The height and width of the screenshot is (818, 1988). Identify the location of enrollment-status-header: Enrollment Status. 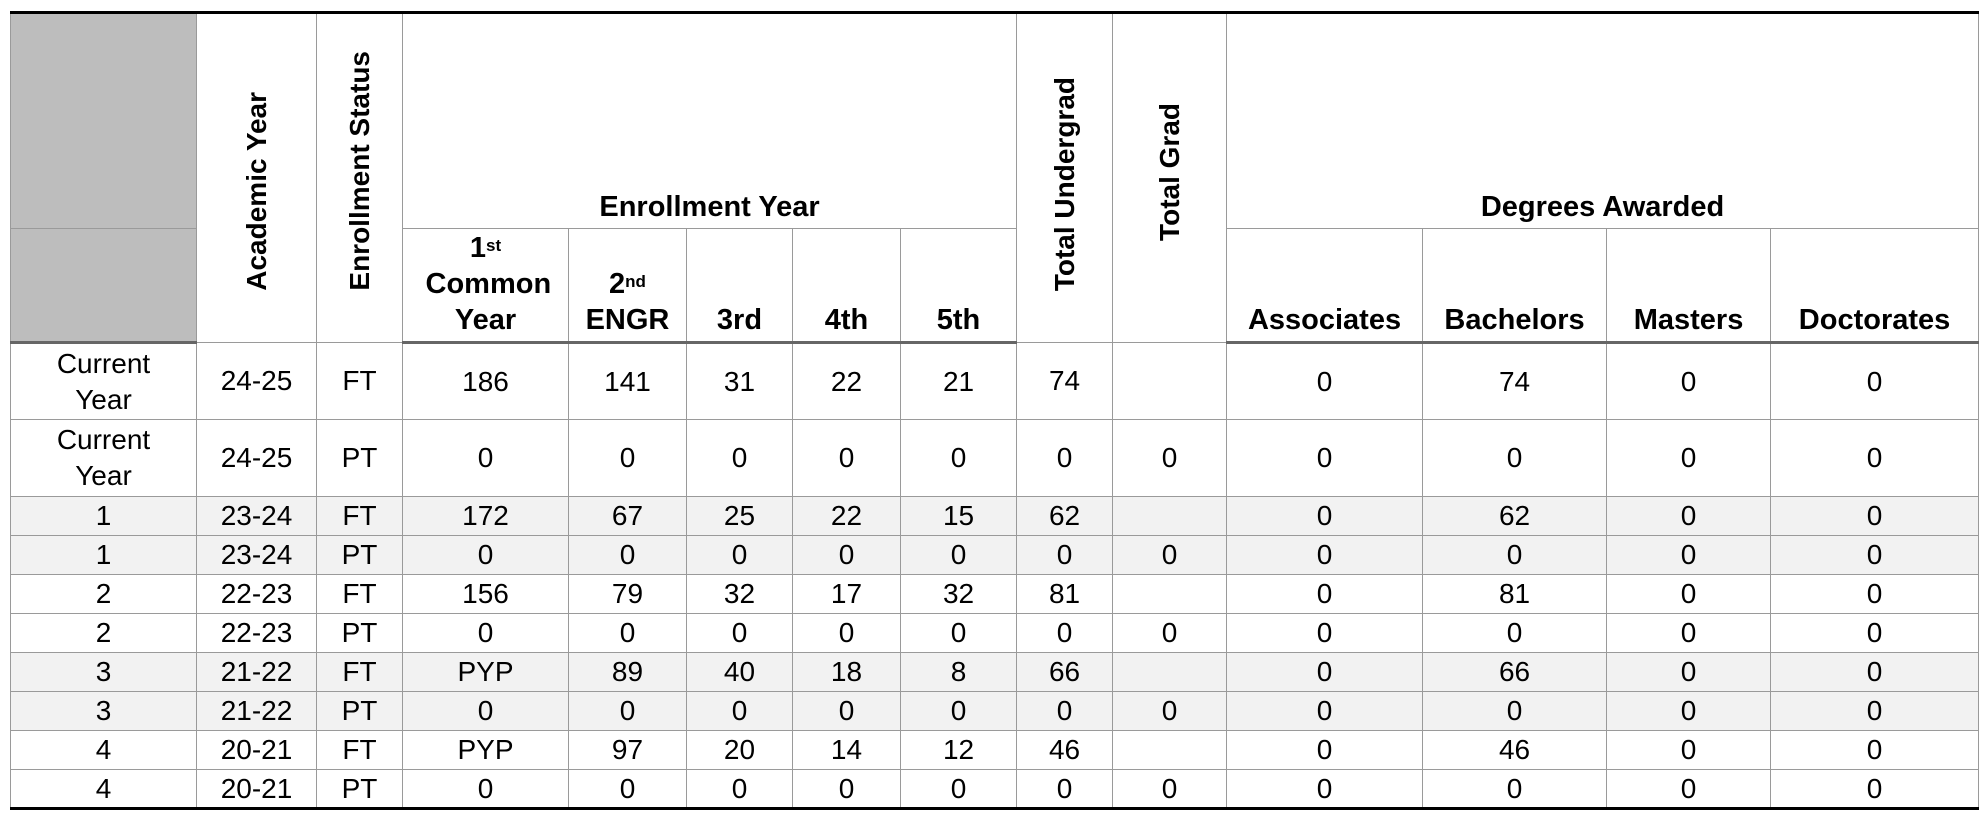
(359, 177).